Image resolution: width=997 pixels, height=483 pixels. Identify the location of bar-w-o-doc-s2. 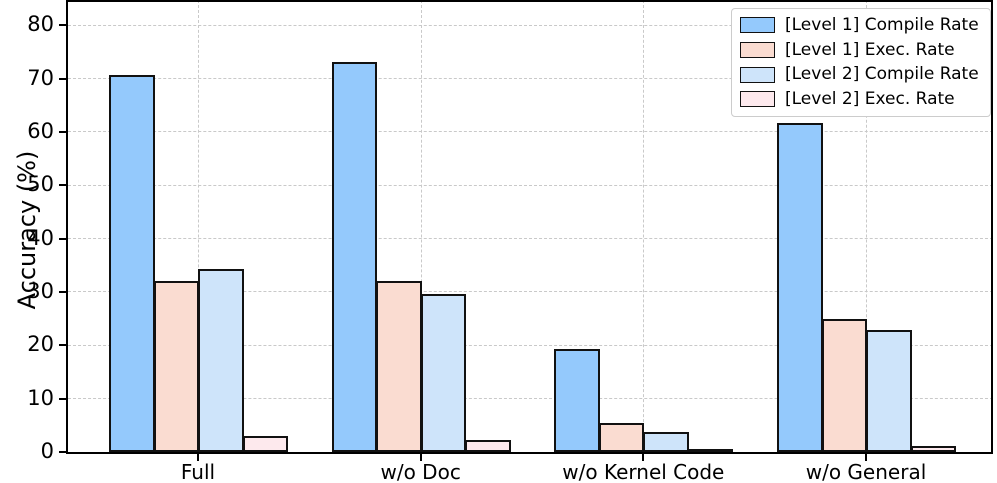
(443, 373).